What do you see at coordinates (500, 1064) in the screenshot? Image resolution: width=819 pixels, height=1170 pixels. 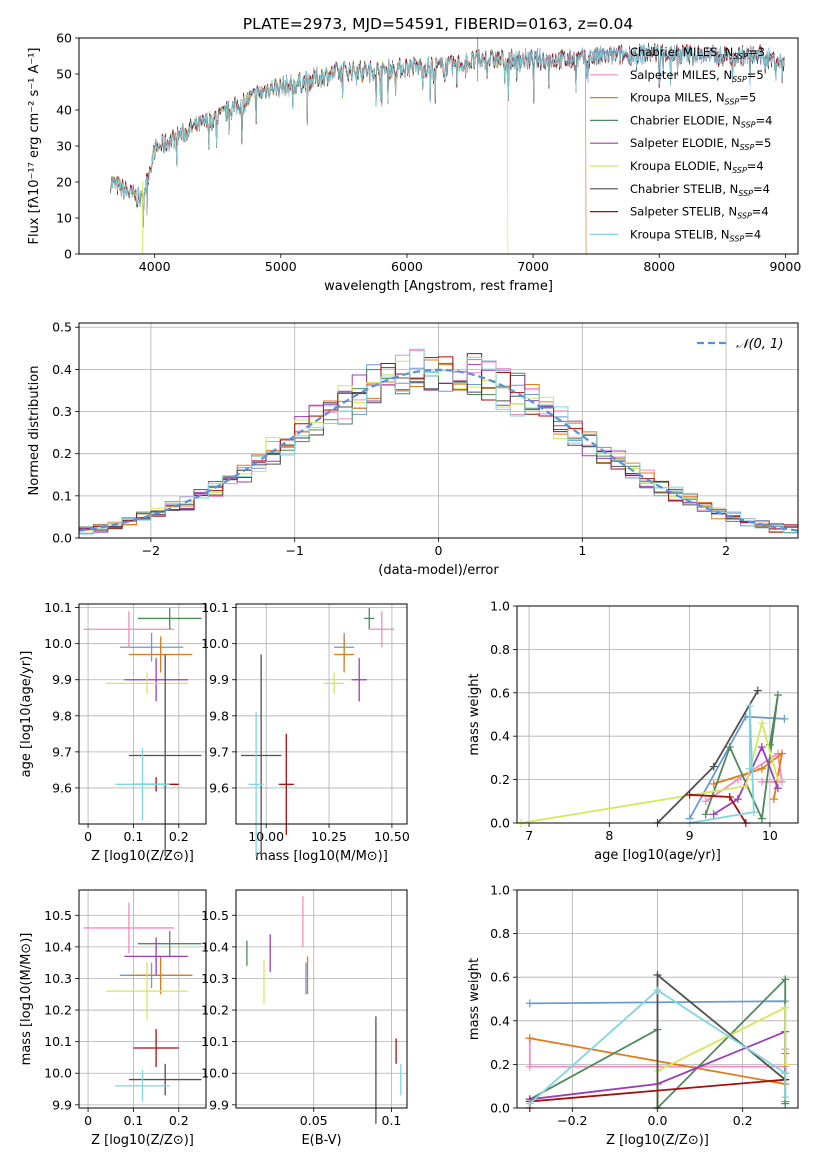 I see `y-tick-label: 0.2` at bounding box center [500, 1064].